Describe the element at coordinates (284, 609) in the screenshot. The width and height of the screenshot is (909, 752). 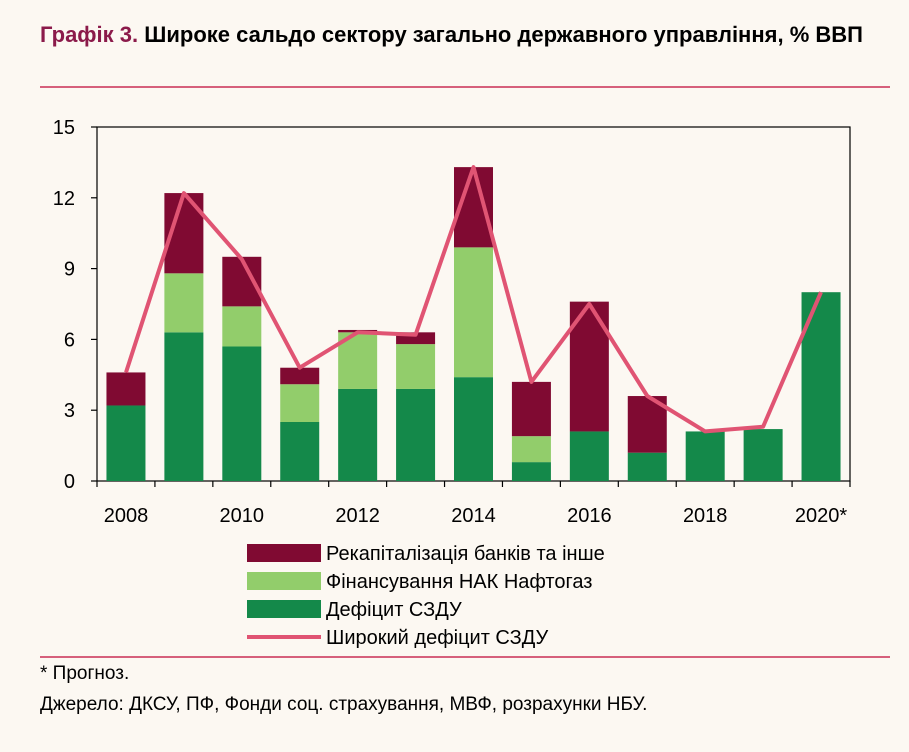
I see `legend-swatch-deficit` at that location.